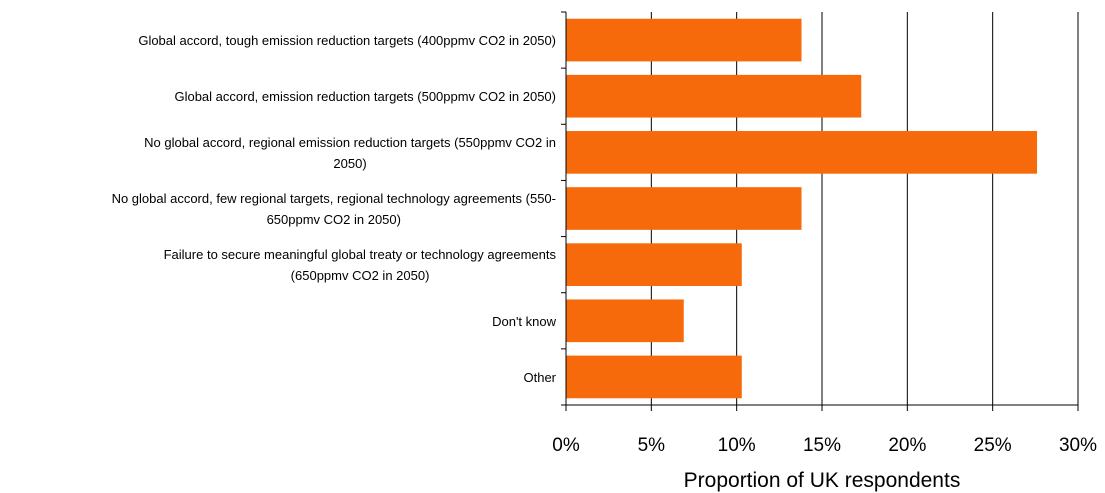  What do you see at coordinates (1078, 445) in the screenshot?
I see `x-tick-label: 30%` at bounding box center [1078, 445].